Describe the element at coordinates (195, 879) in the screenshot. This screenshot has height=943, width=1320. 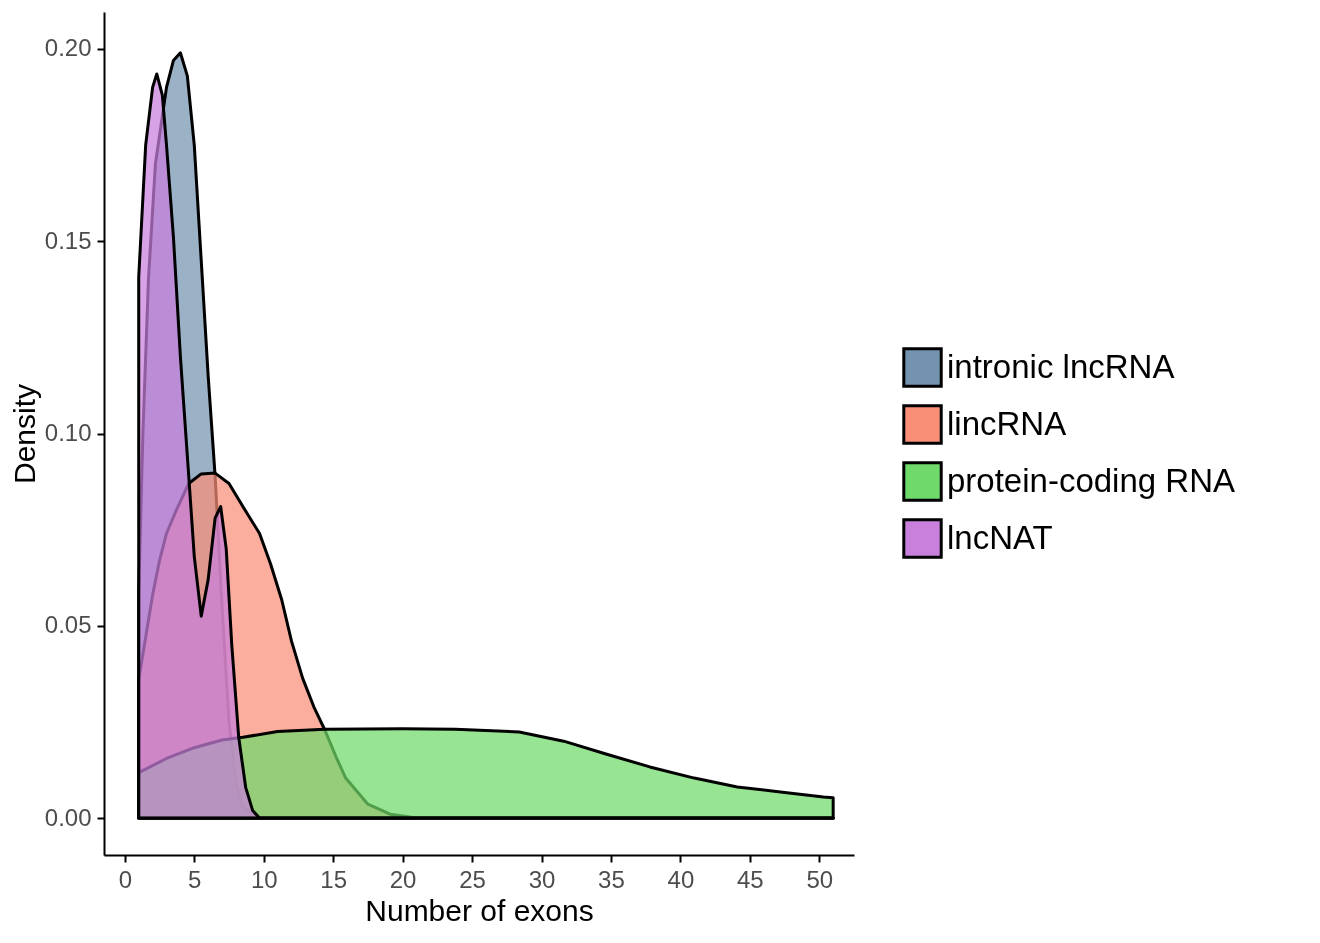
I see `x-tick-label: 5` at that location.